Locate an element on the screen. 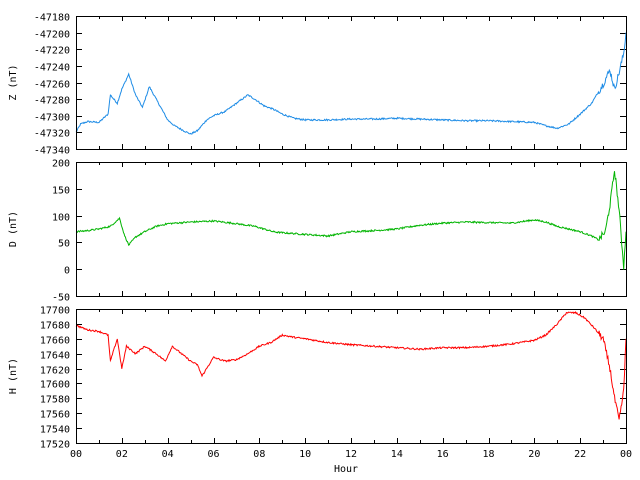 Image resolution: width=640 pixels, height=480 pixels. y-tick-label-d: 200 is located at coordinates (61, 164).